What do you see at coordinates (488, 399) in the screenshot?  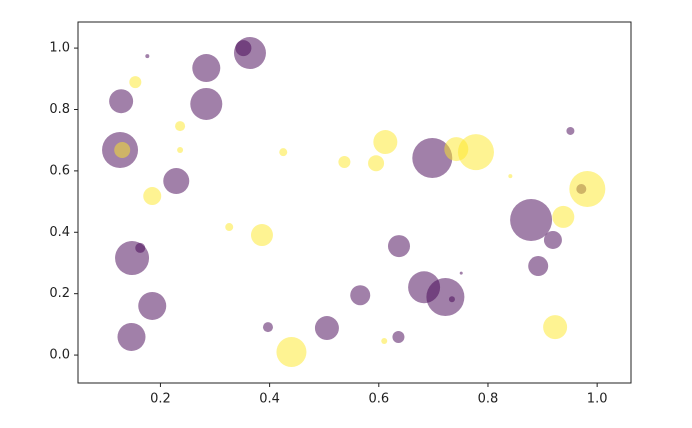 I see `x-tick-label: 0.8` at bounding box center [488, 399].